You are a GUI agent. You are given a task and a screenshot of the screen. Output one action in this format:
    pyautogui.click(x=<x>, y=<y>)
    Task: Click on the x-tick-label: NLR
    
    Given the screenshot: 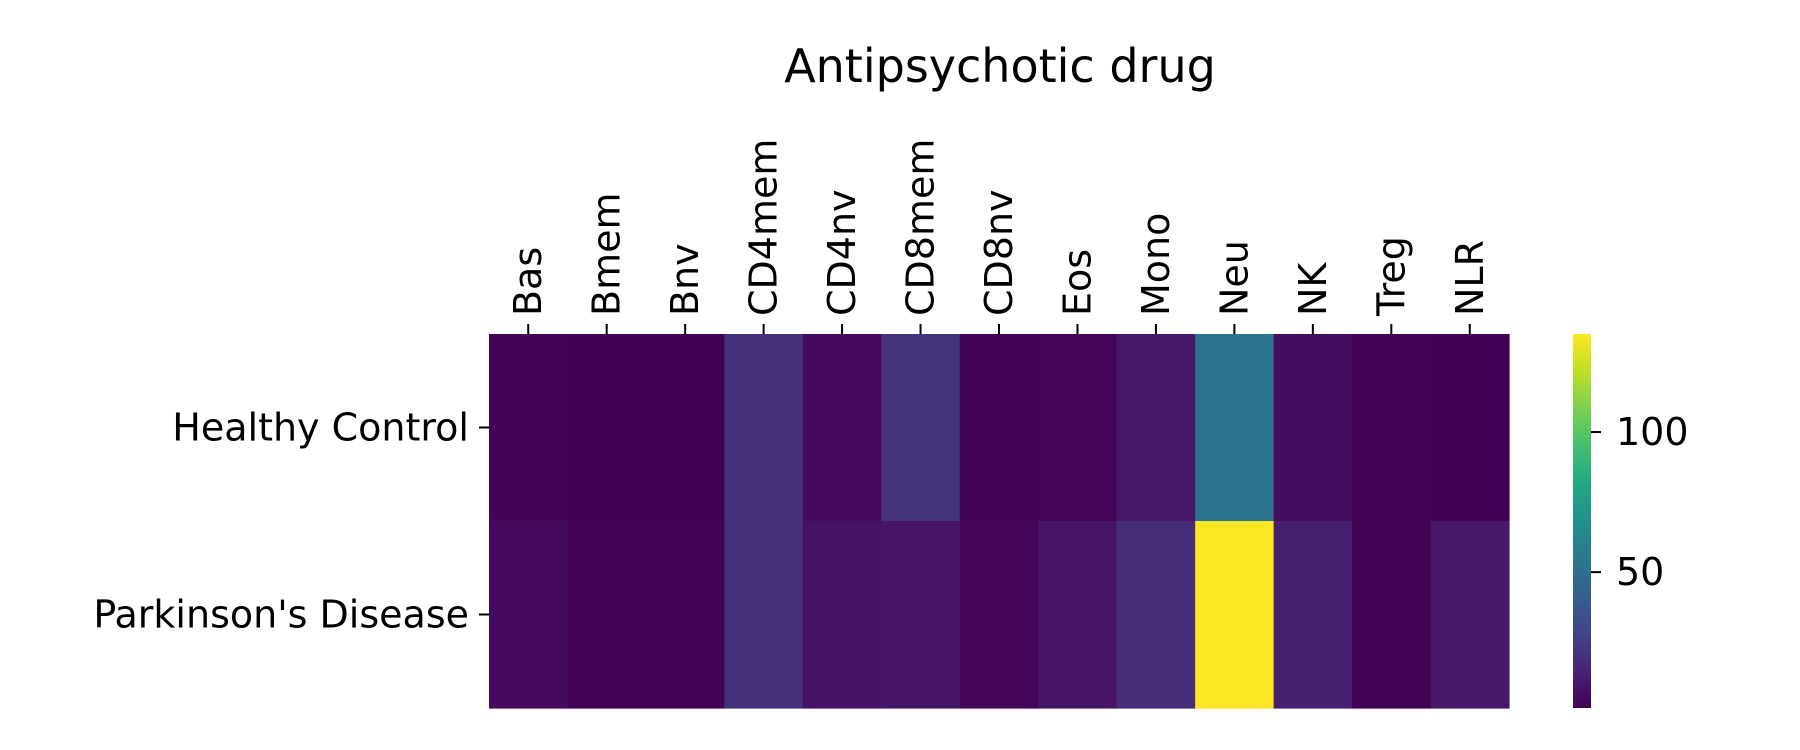 What is the action you would take?
    pyautogui.click(x=1470, y=278)
    